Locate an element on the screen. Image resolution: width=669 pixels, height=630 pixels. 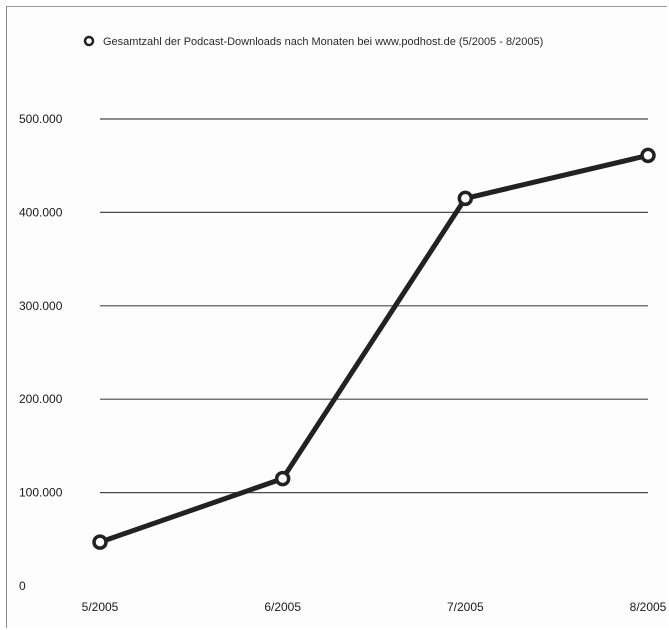
y-axis-tick-labels: 0 100.000 200.000 300.000 400.000 500.000 is located at coordinates (41, 352).